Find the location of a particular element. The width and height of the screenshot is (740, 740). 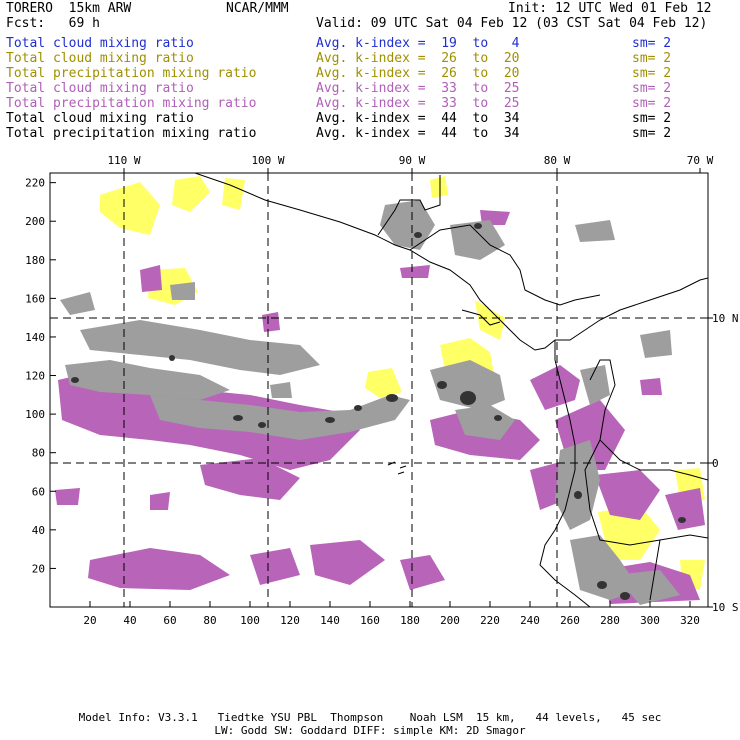

lon-label: 90 W is located at coordinates (412, 160).